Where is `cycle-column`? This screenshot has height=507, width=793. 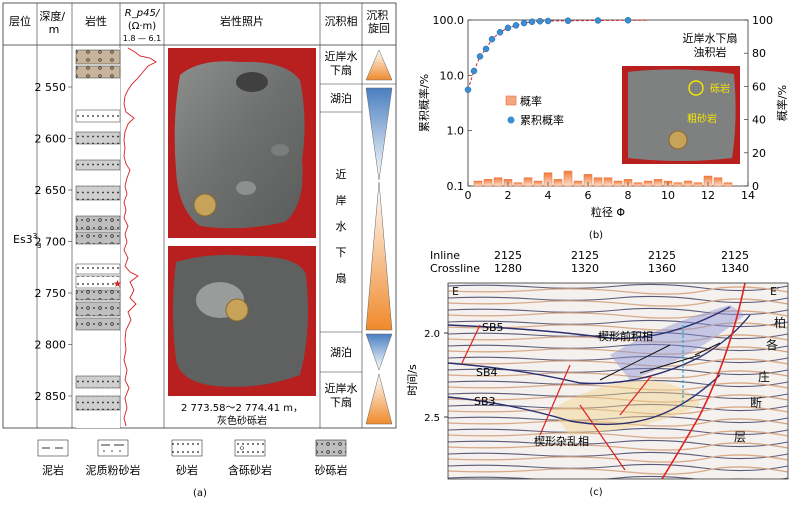
cycle-column is located at coordinates (379, 237).